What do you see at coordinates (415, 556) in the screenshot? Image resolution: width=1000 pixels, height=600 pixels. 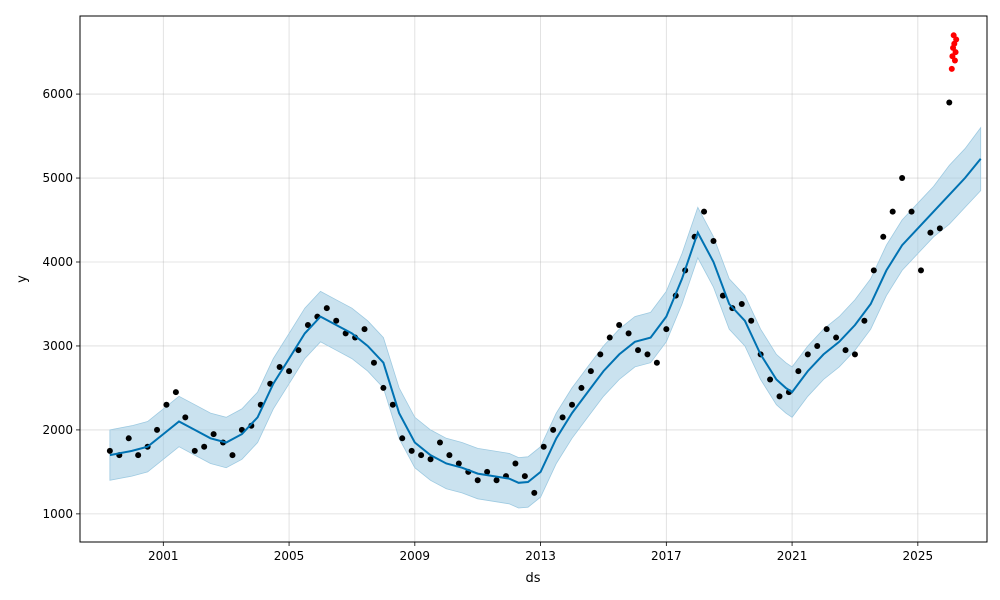 I see `x-tick-label: 2009` at bounding box center [415, 556].